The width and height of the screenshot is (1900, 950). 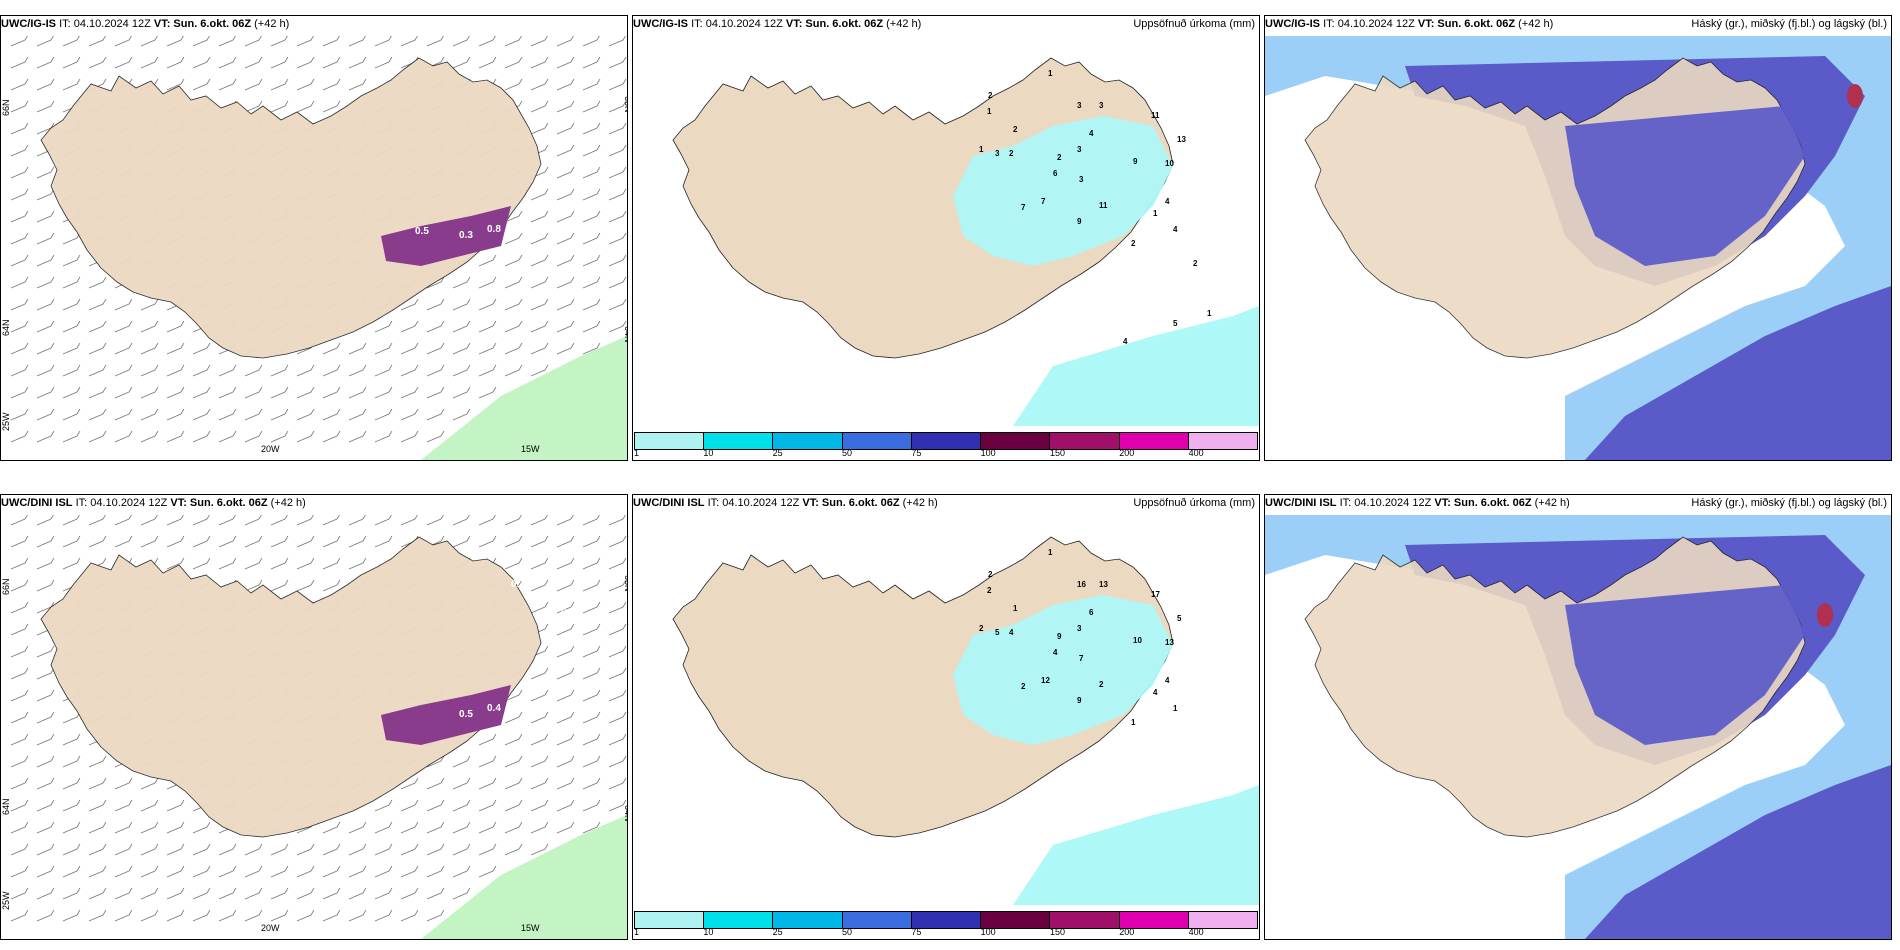 What do you see at coordinates (6, 586) in the screenshot?
I see `axis-label-lat: 66N` at bounding box center [6, 586].